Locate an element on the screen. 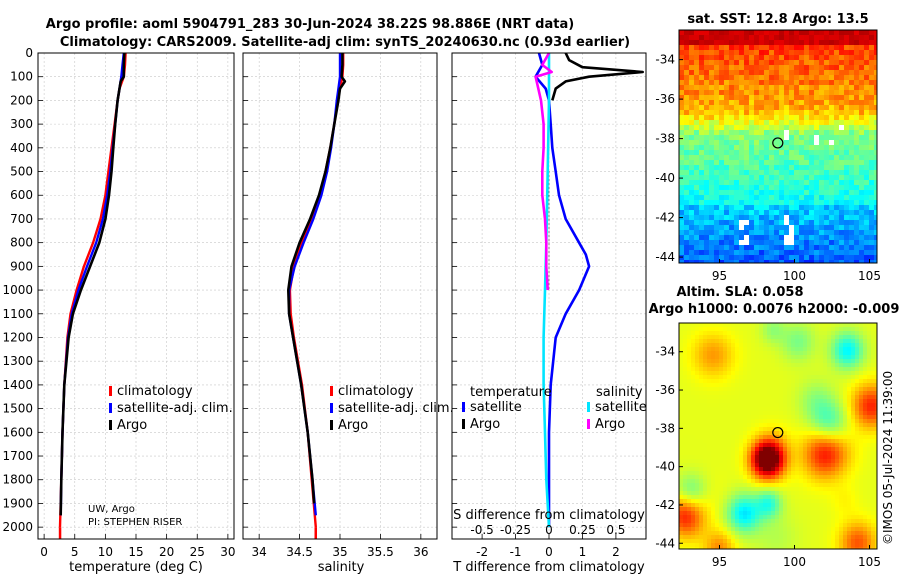 The image size is (900, 580). y-tick-label: 500 is located at coordinates (21, 172).